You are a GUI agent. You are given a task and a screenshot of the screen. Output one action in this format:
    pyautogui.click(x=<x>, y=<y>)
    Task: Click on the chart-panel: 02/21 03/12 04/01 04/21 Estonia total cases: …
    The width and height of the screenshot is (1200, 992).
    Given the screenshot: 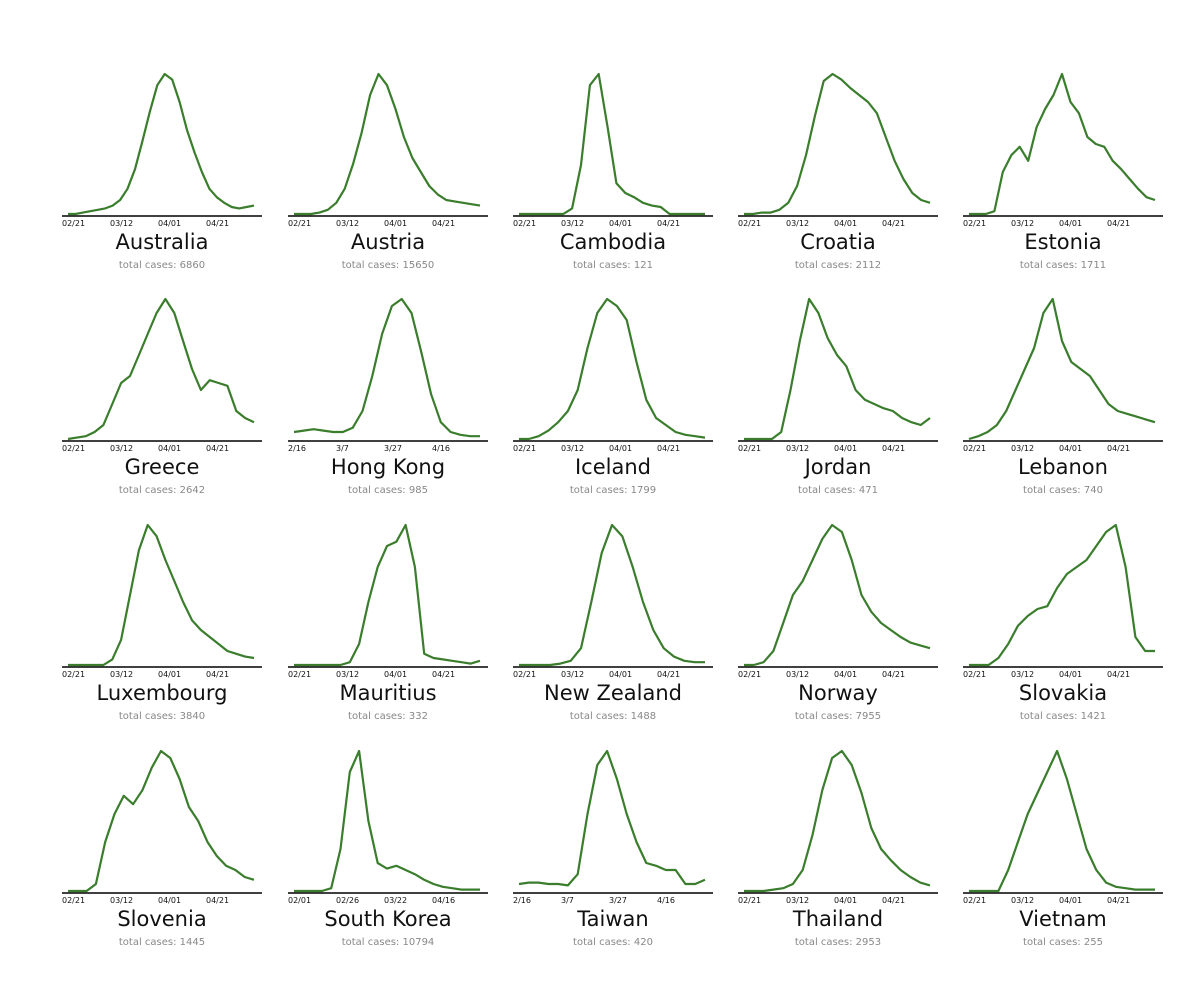 What is the action you would take?
    pyautogui.click(x=1063, y=173)
    